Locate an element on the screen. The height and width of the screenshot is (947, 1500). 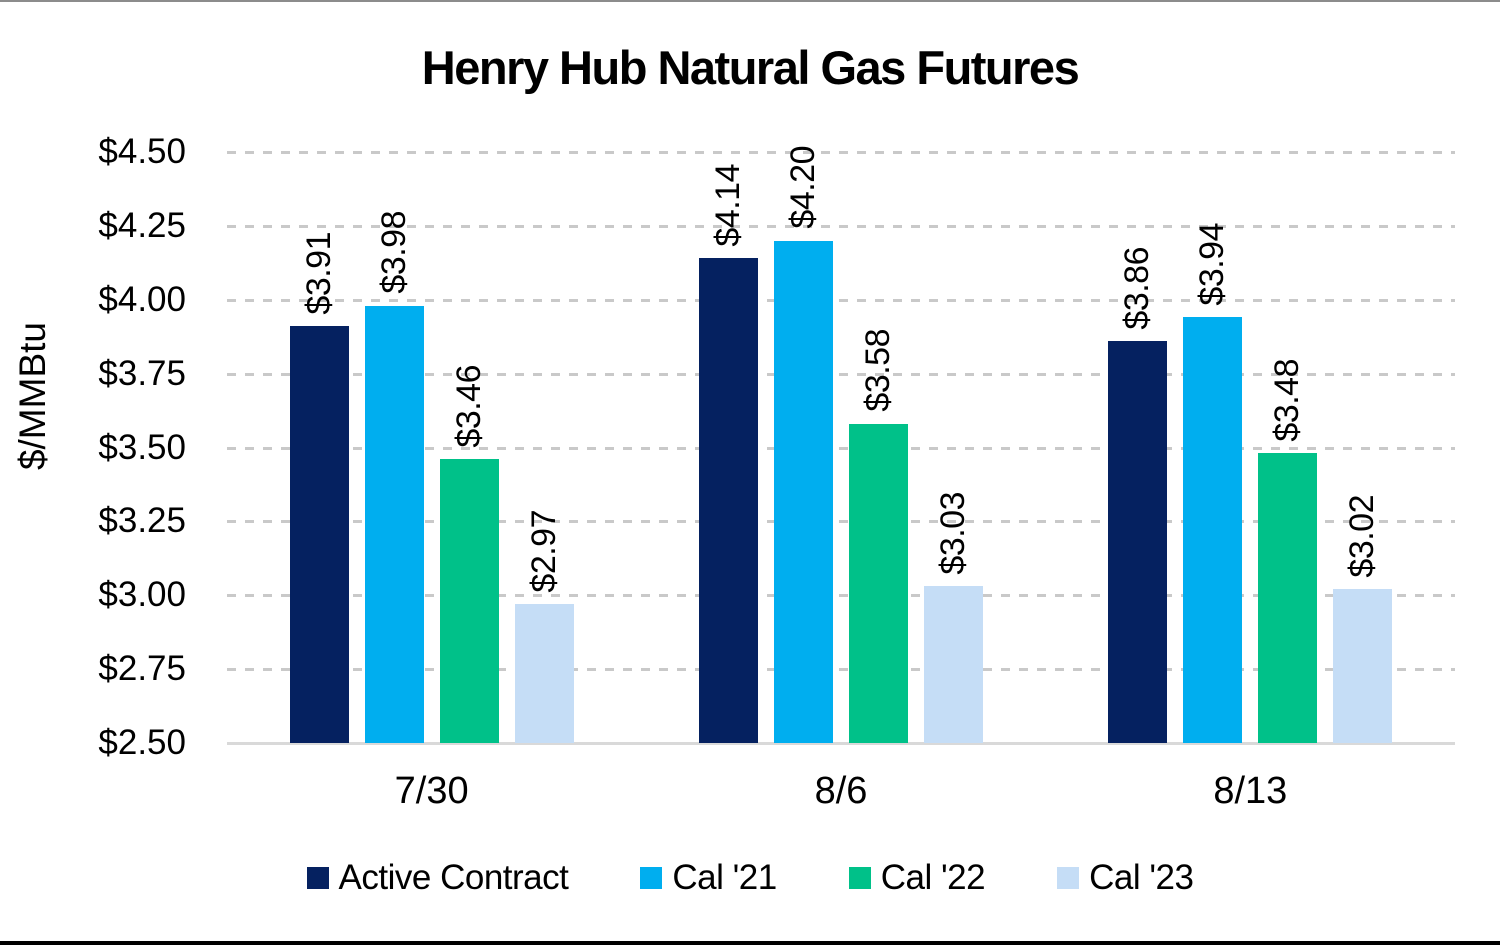
y-tick-label-3-25: $3.25 is located at coordinates (142, 521).